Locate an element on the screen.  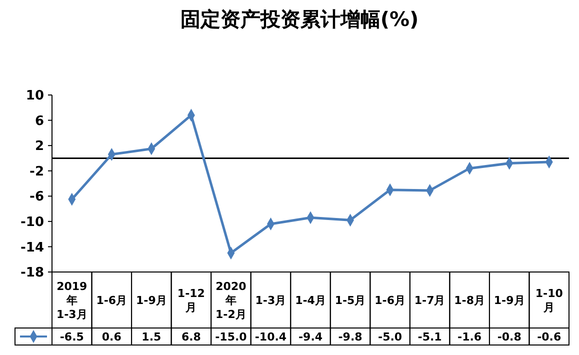
data-label: -6.5 is located at coordinates (72, 337).